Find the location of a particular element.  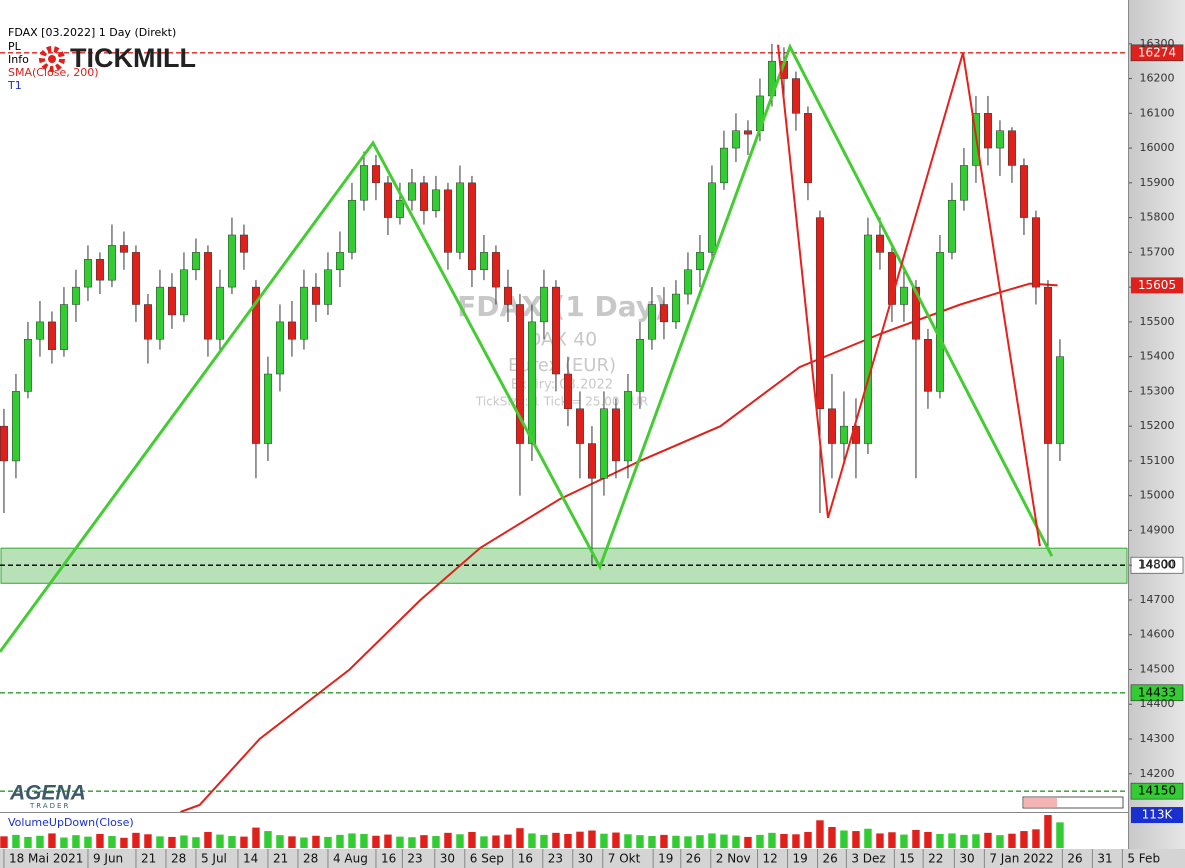

x-tick-label: 18 Mai 2021 is located at coordinates (46, 859).